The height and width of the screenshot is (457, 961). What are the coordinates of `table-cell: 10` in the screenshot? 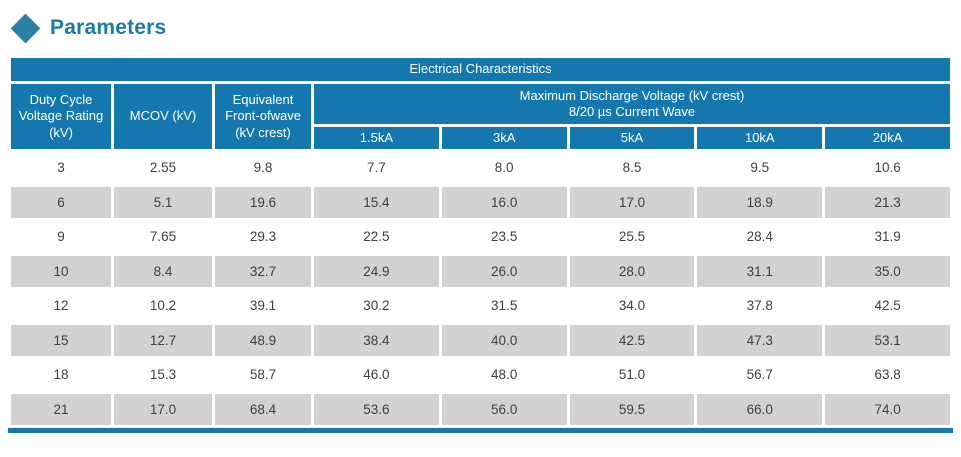 It's located at (61, 271).